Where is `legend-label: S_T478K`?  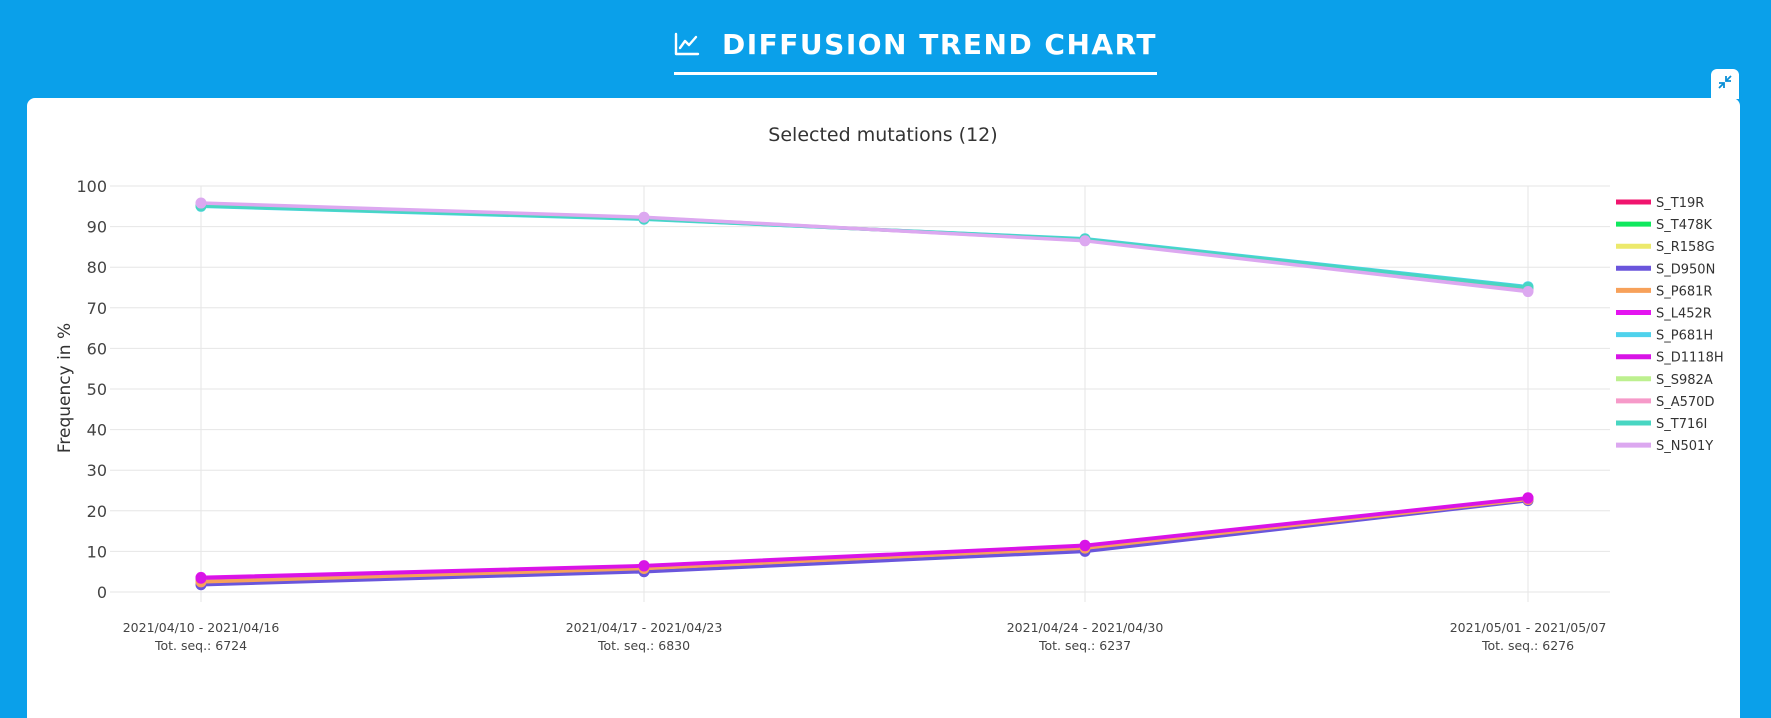 legend-label: S_T478K is located at coordinates (1684, 225).